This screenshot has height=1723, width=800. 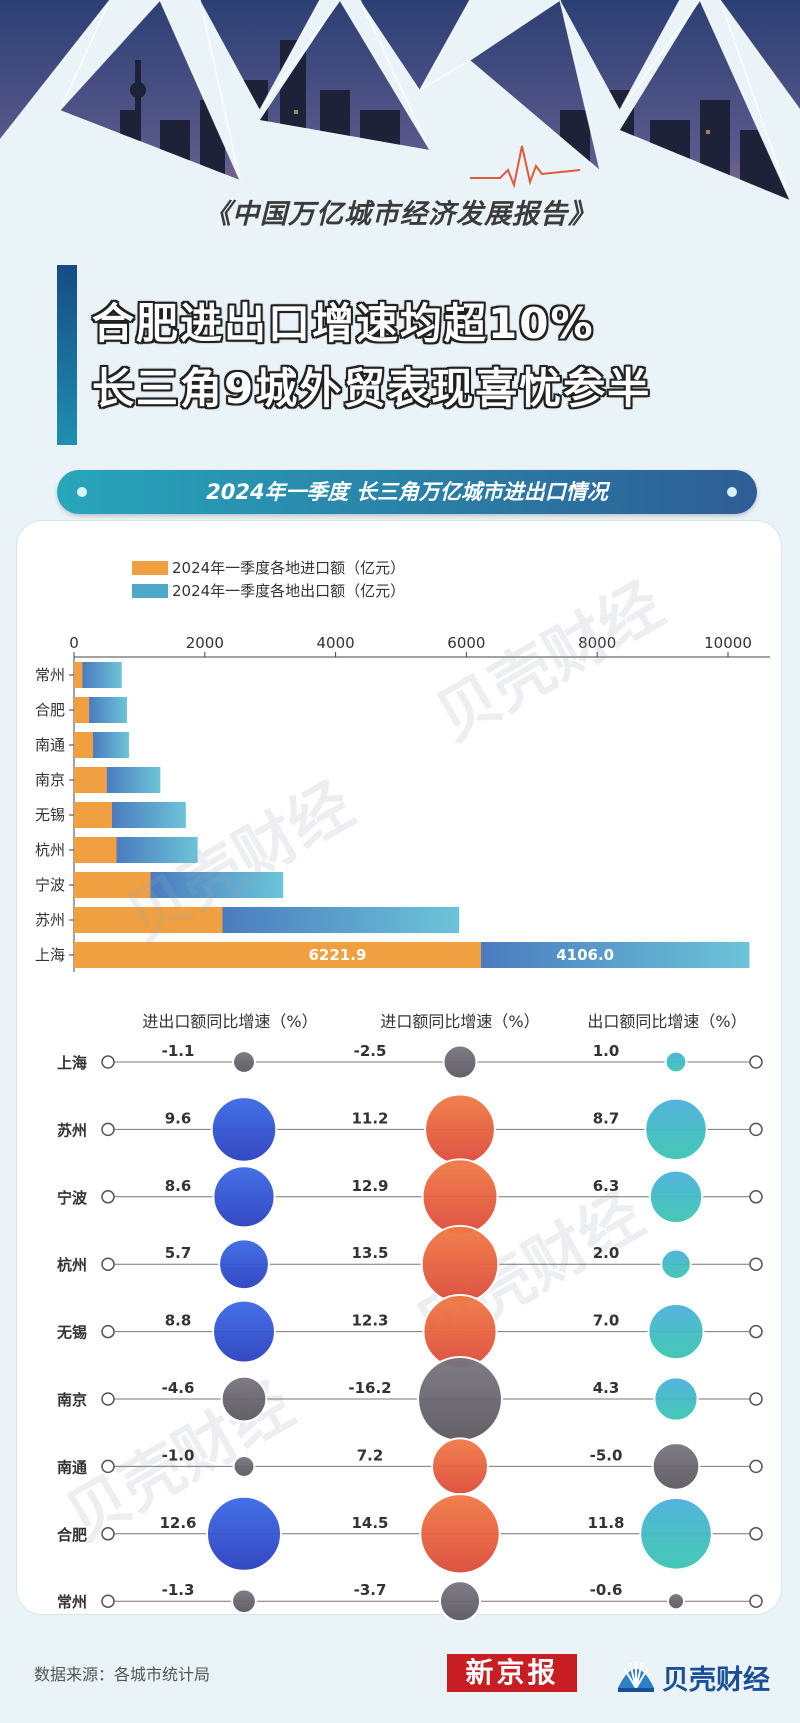 I want to click on bubble-row-label: 苏州, so click(x=72, y=1130).